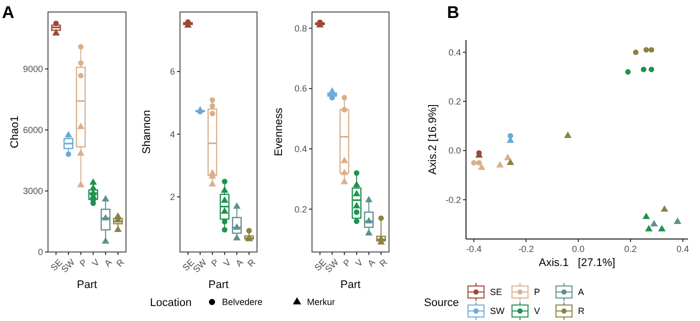 The height and width of the screenshot is (321, 700). I want to click on text: Belvedere, so click(242, 302).